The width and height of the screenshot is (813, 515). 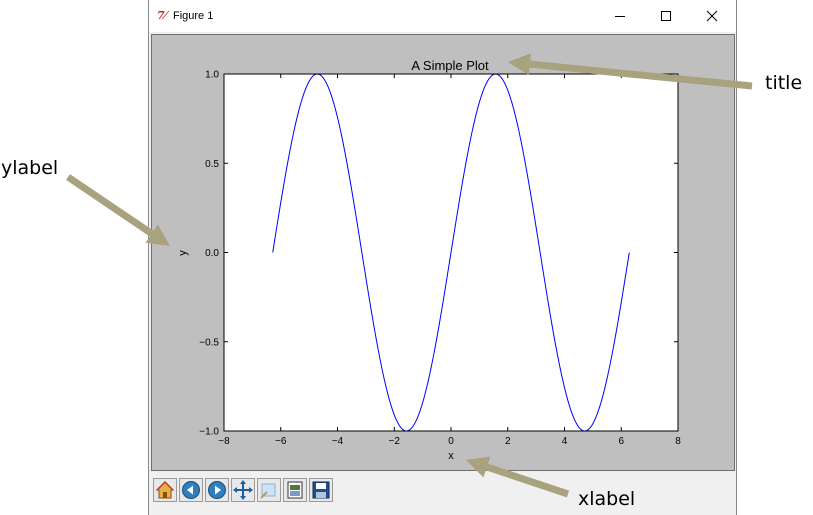 I want to click on forward-button, so click(x=217, y=490).